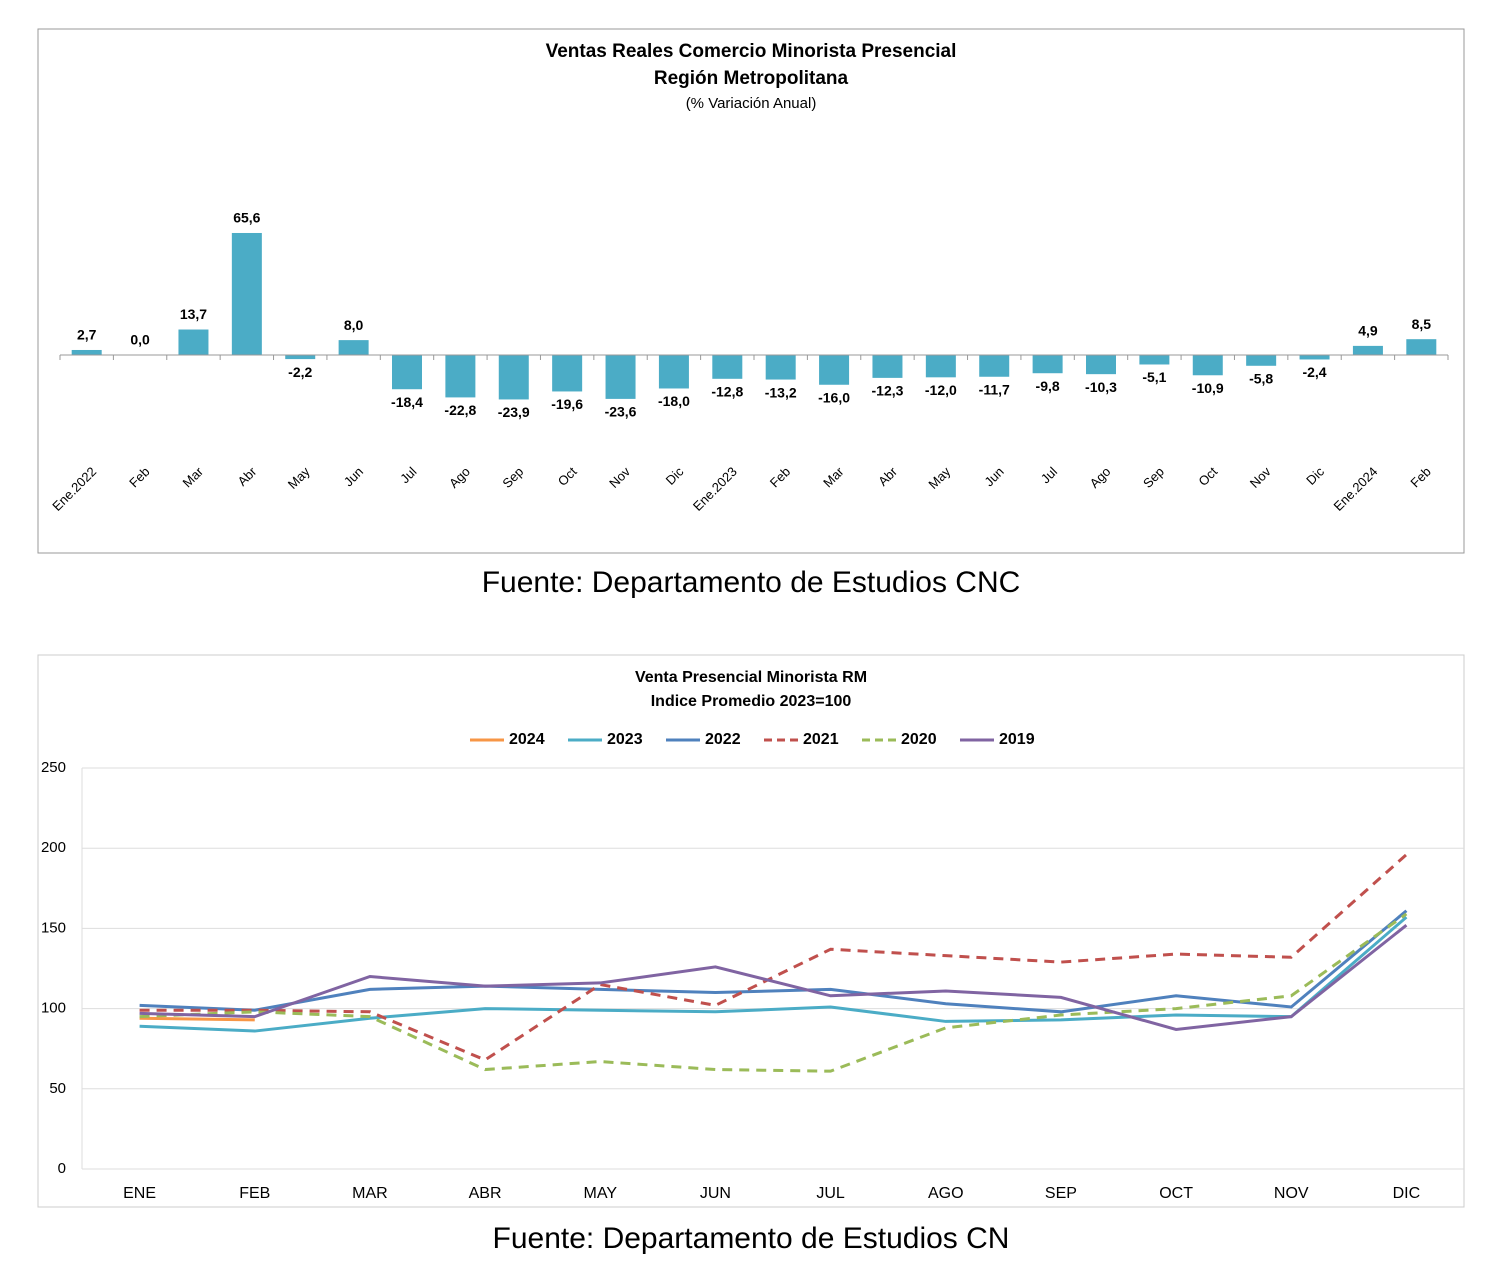 The height and width of the screenshot is (1286, 1500). Describe the element at coordinates (751, 701) in the screenshot. I see `chart-subtitle: Indice Promedio 2023=100` at that location.